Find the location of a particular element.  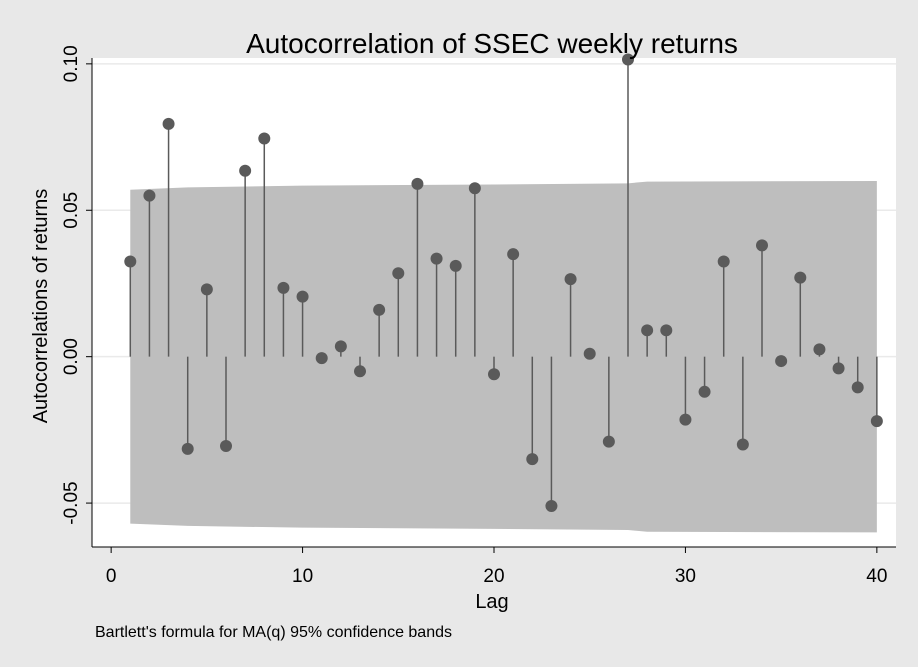

chart-title: Autocorrelation of SSEC weekly returns is located at coordinates (492, 43).